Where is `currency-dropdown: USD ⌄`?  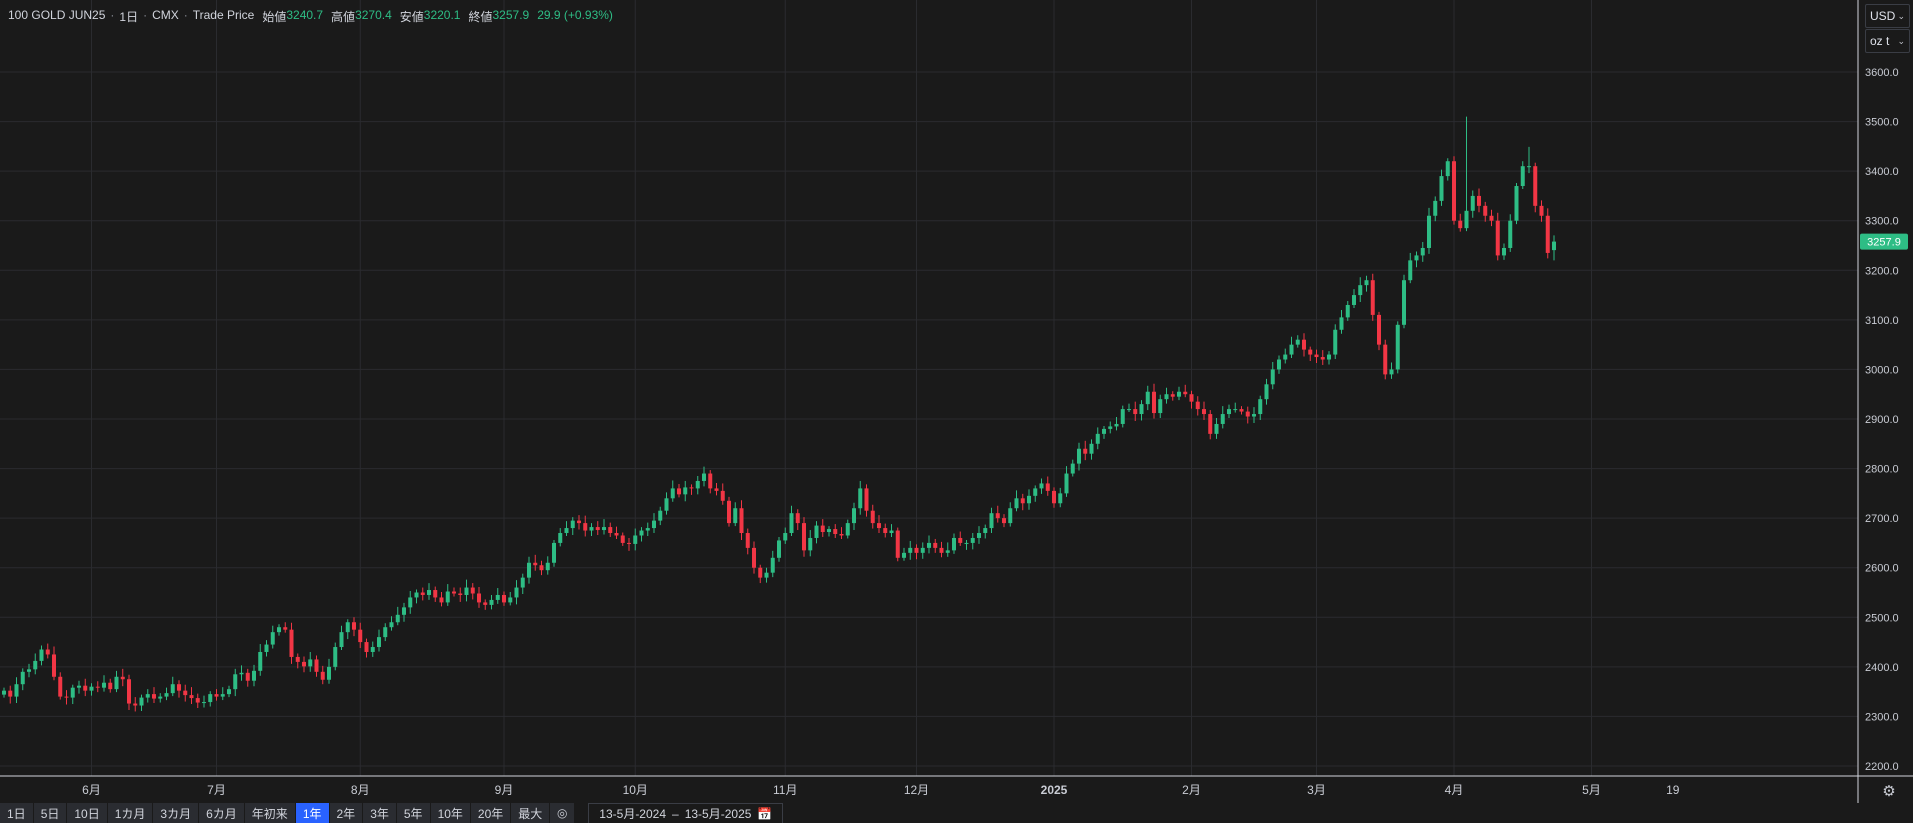
currency-dropdown: USD ⌄ is located at coordinates (1887, 16).